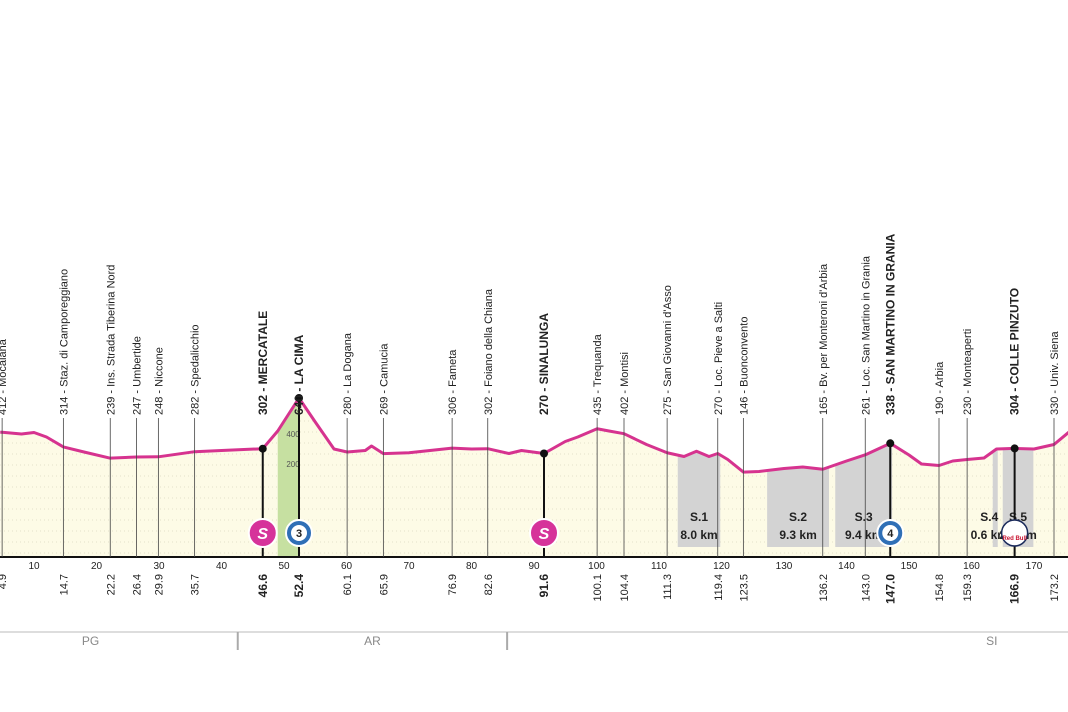 The width and height of the screenshot is (1068, 712). What do you see at coordinates (744, 366) in the screenshot?
I see `waypoint-label: 146 - Buonconvento` at bounding box center [744, 366].